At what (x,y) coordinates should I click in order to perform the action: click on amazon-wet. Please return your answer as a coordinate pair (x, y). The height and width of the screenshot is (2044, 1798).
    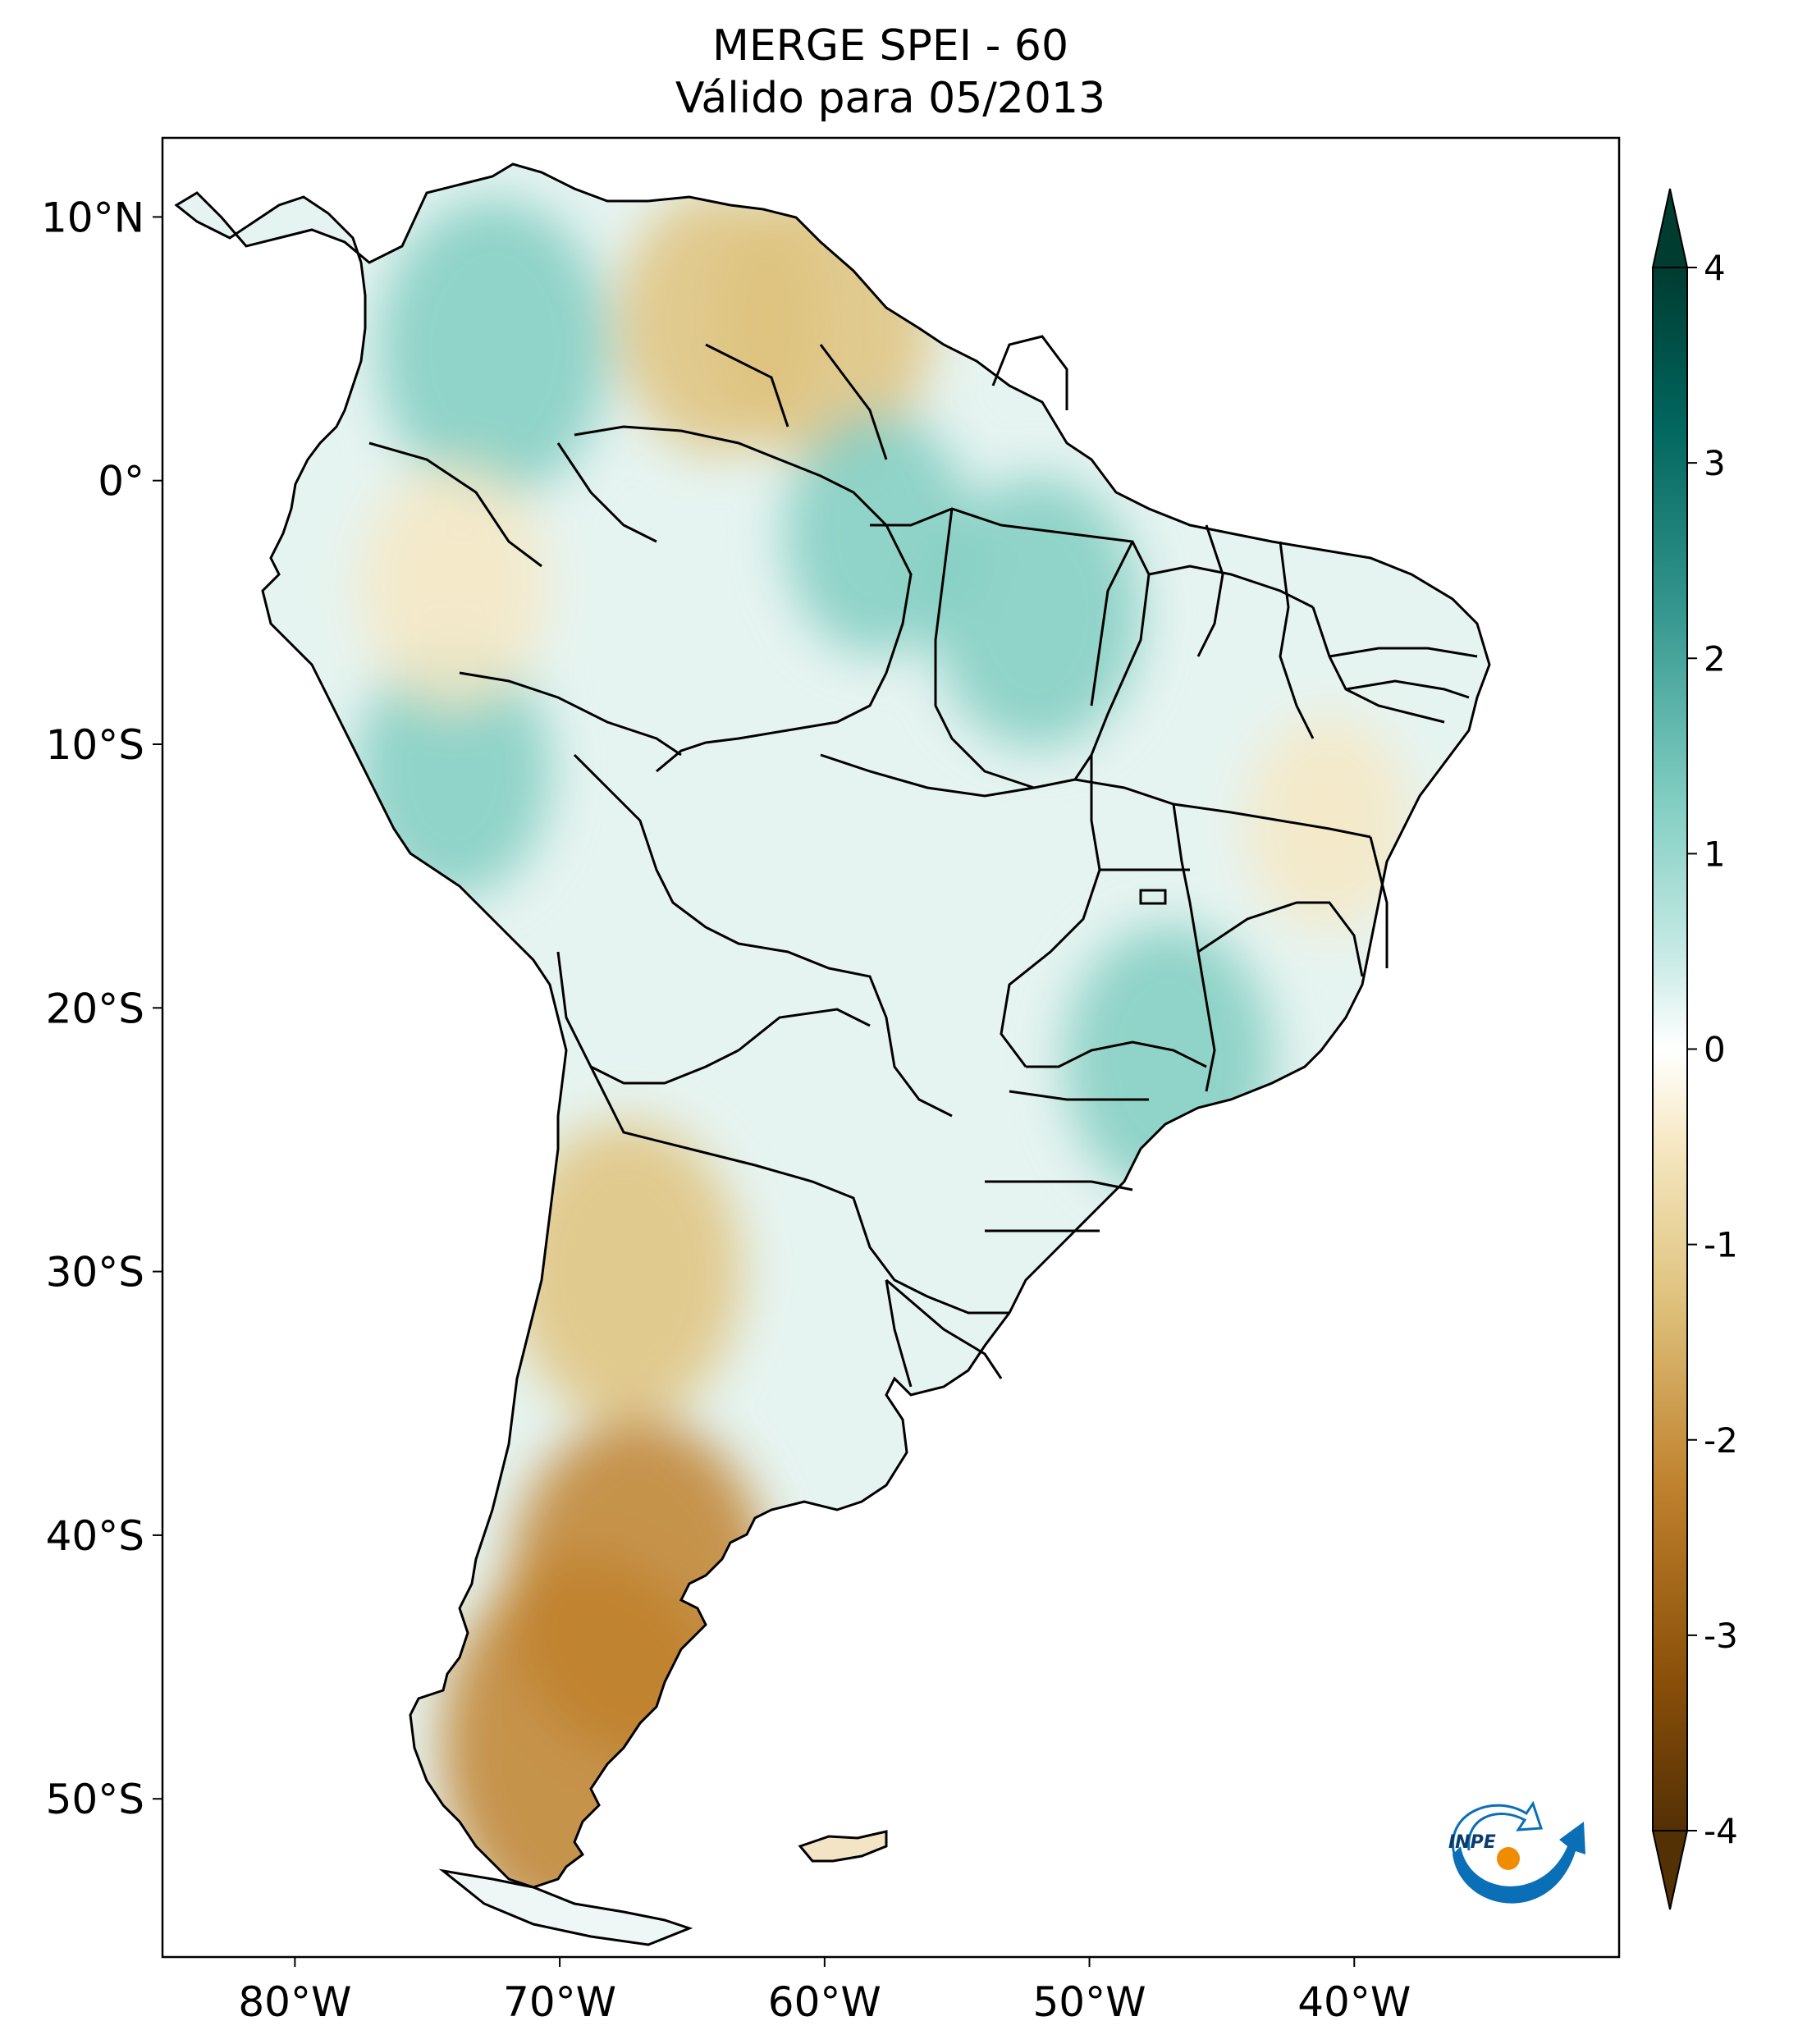
    Looking at the image, I should click on (878, 533).